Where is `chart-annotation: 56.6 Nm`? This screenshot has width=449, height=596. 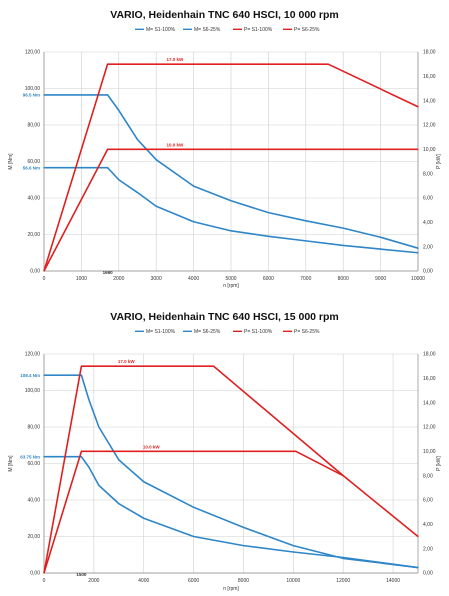 chart-annotation: 56.6 Nm is located at coordinates (31, 167).